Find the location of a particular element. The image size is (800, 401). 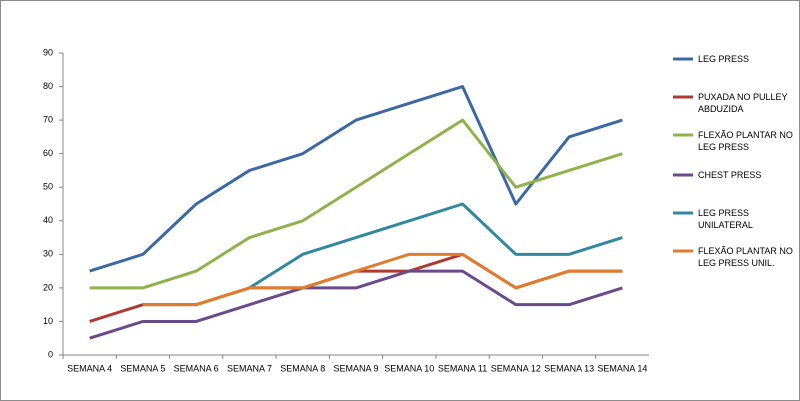

legend-label: LEG PRESS is located at coordinates (724, 59).